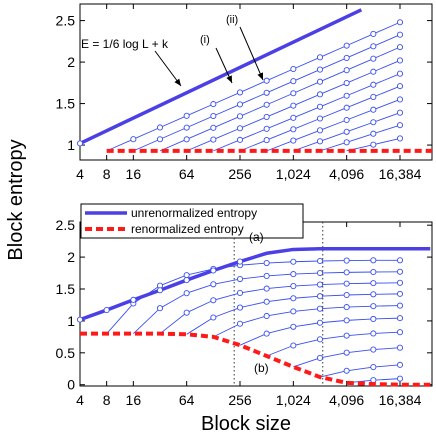 This screenshot has width=436, height=436. I want to click on y-axis-label: Block entropy, so click(16, 199).